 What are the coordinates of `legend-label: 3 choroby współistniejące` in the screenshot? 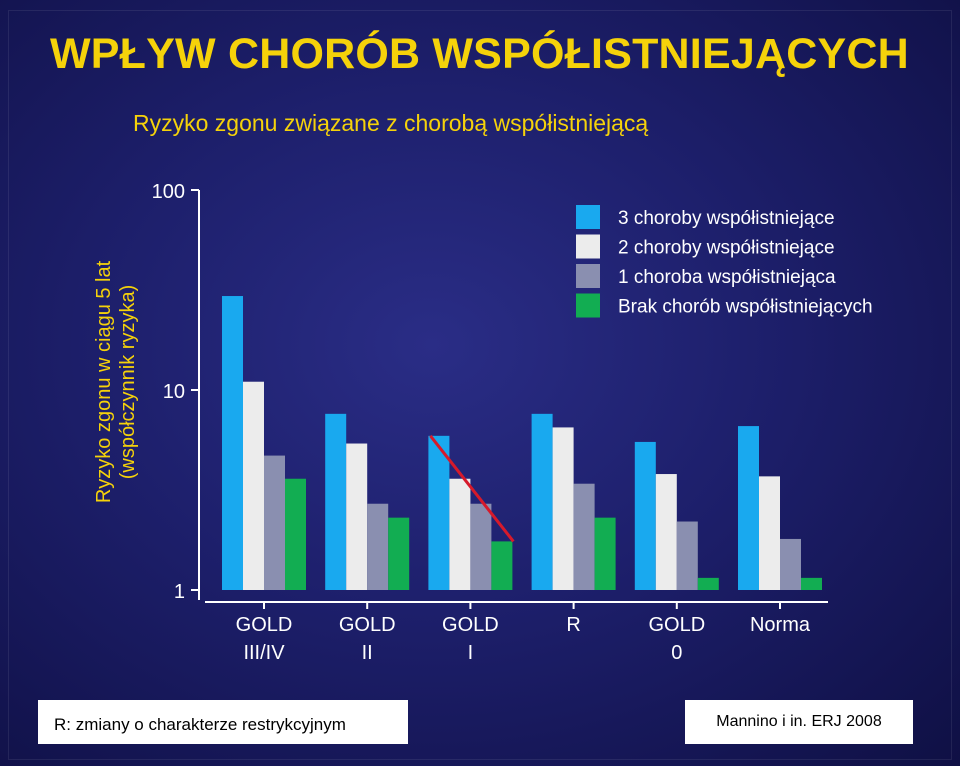 It's located at (726, 218).